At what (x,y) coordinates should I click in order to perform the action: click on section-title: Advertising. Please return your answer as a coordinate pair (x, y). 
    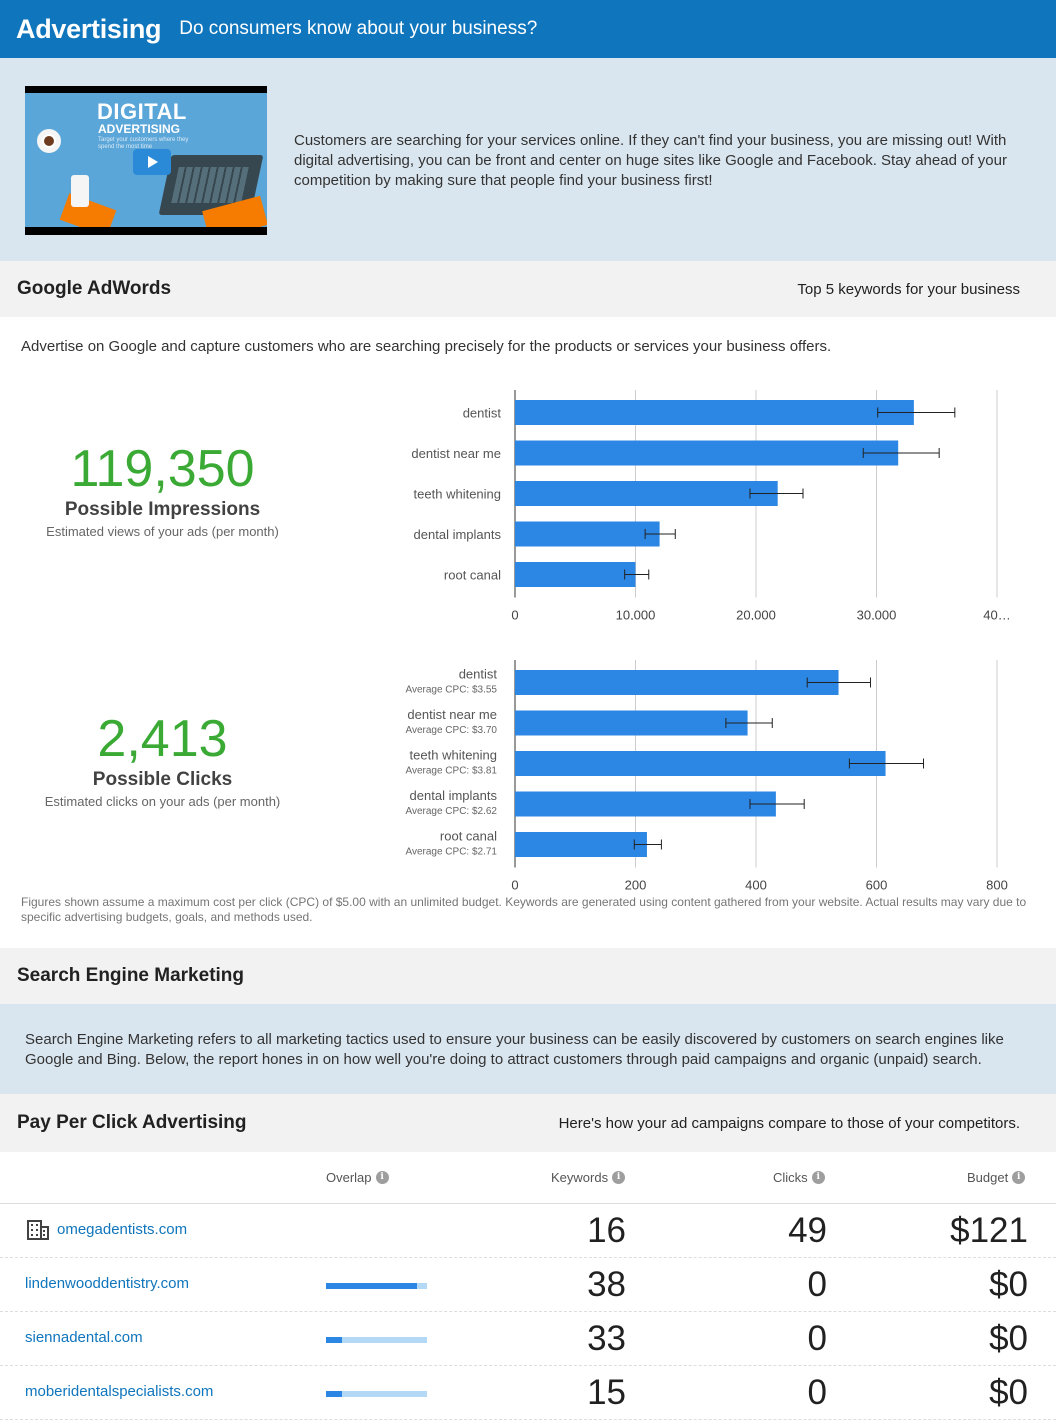
    Looking at the image, I should click on (89, 28).